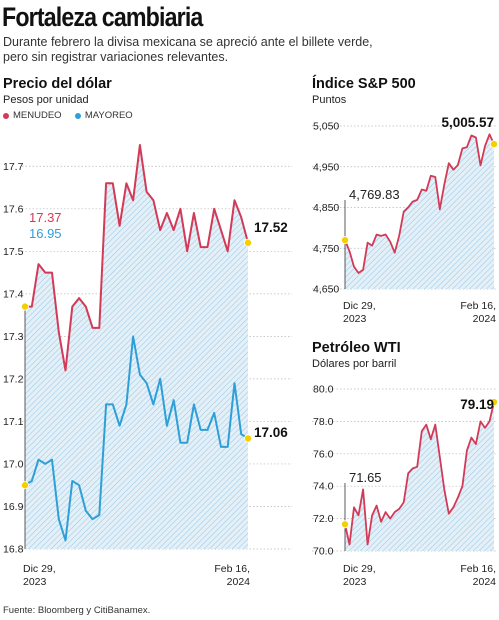  I want to click on dolar-mayoreo-start-marker, so click(24, 485).